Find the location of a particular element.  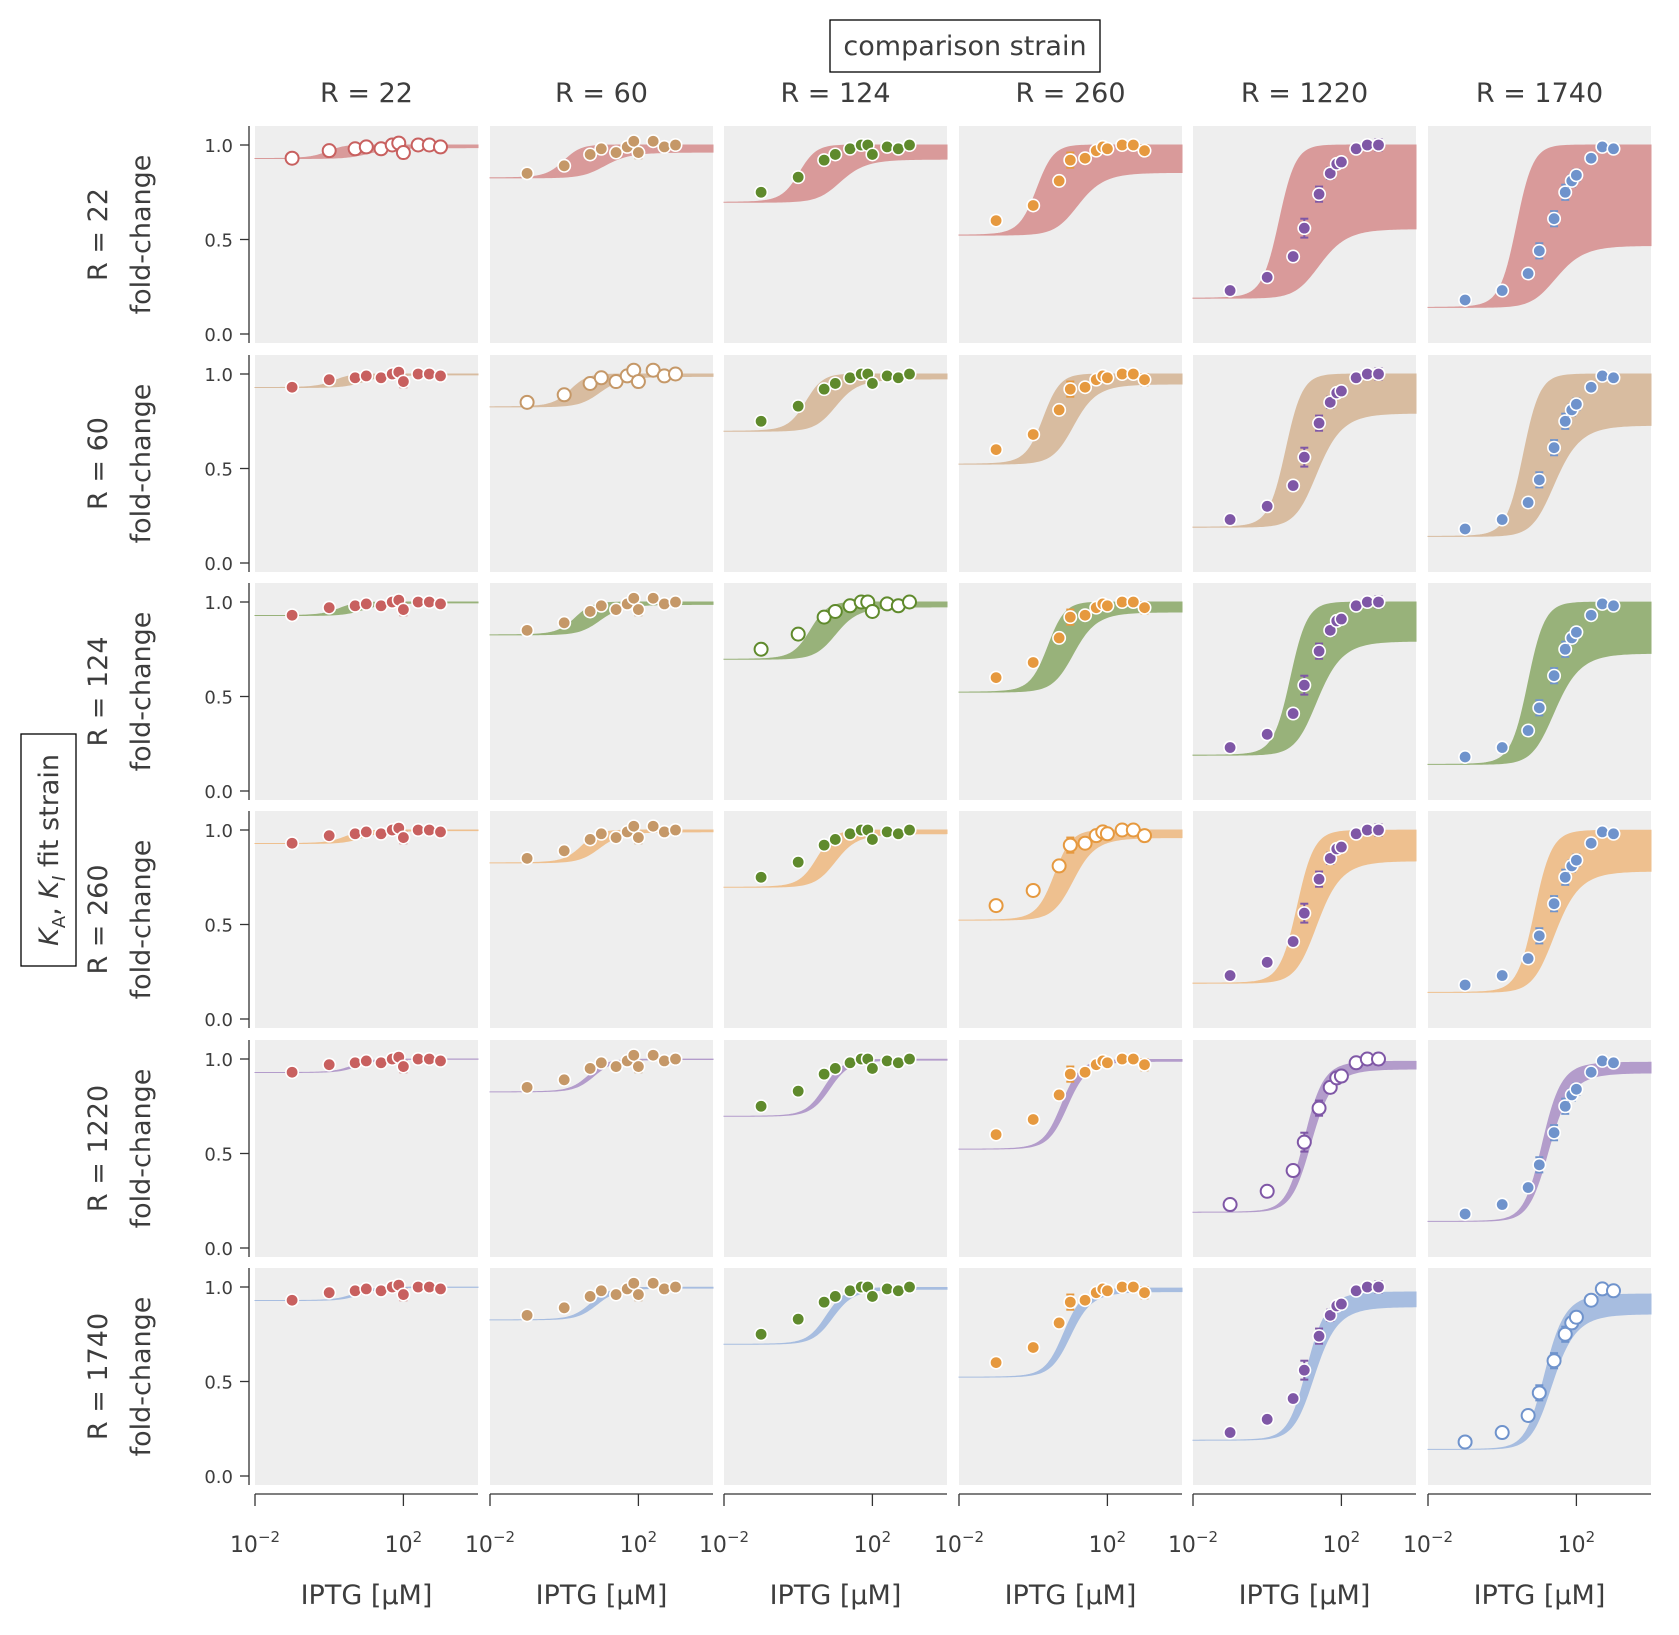

y-tick-label: 1.0 is located at coordinates (218, 603).